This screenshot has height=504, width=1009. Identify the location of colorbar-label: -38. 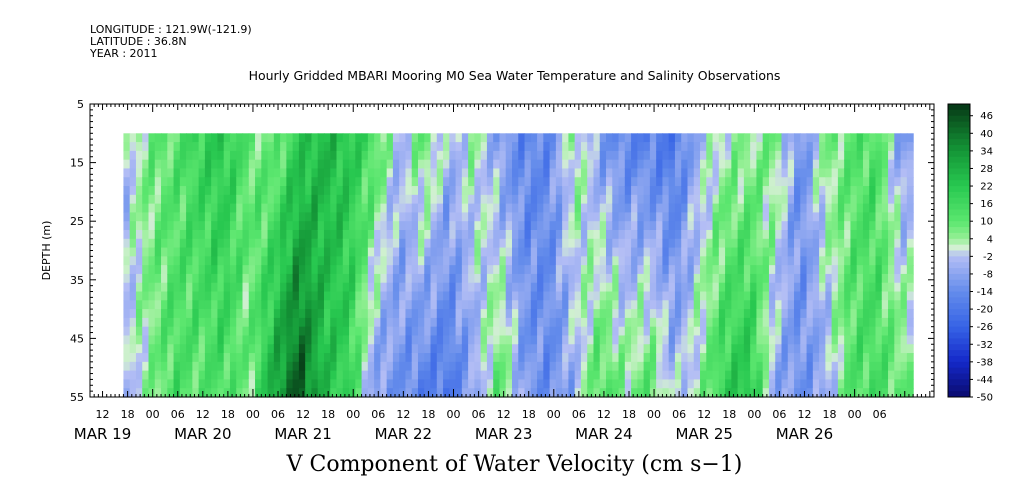
(985, 362).